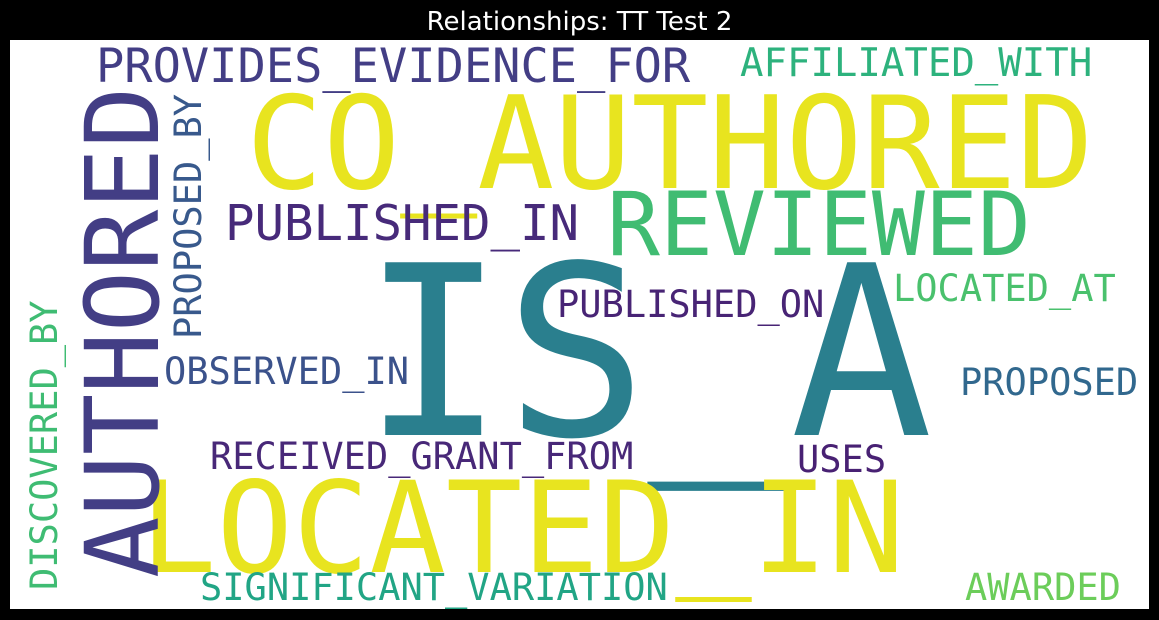  What do you see at coordinates (579, 22) in the screenshot?
I see `chart-title: Relationships: TT Test 2` at bounding box center [579, 22].